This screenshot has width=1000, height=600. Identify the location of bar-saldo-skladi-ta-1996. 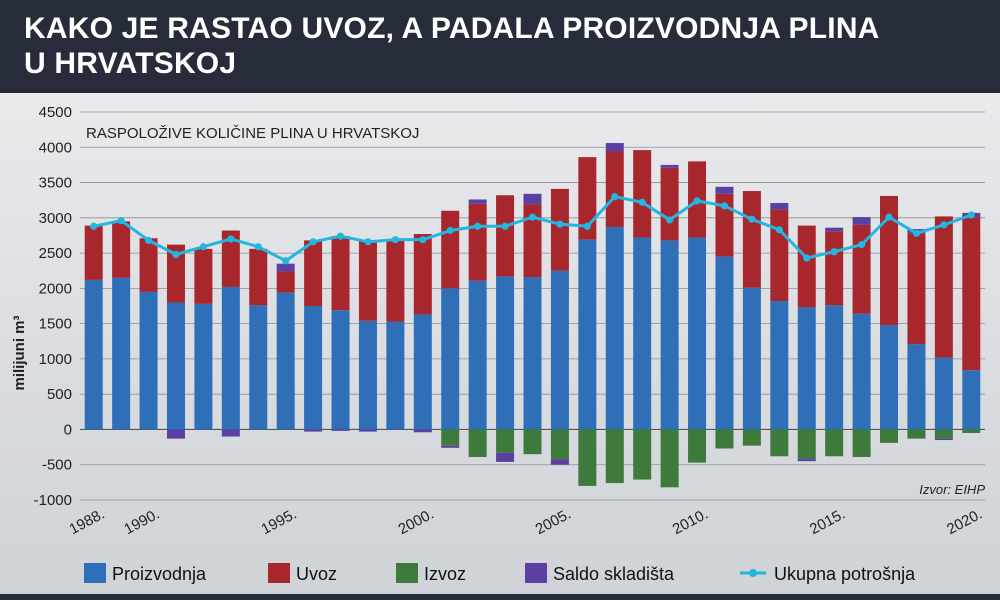
(313, 430).